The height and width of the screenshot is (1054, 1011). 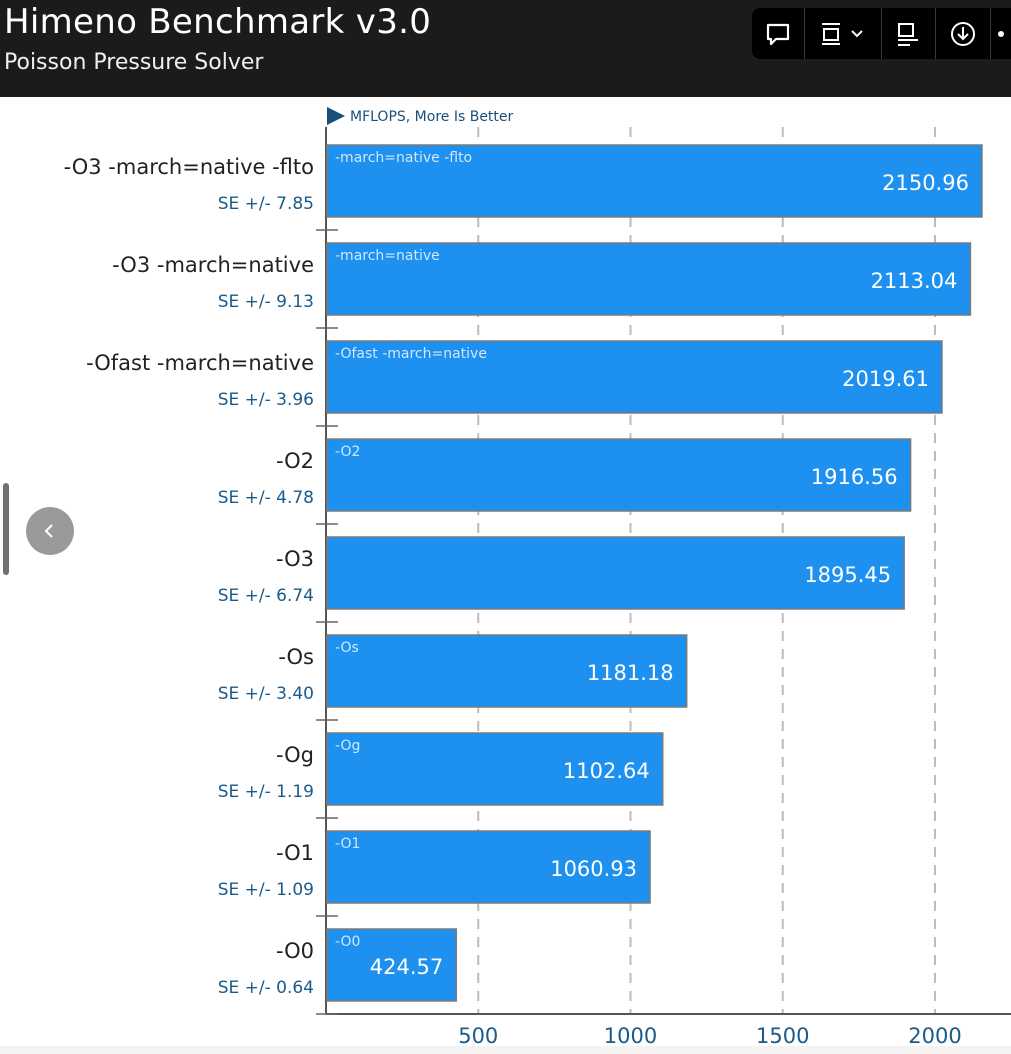 I want to click on category-label: -Os, so click(x=296, y=657).